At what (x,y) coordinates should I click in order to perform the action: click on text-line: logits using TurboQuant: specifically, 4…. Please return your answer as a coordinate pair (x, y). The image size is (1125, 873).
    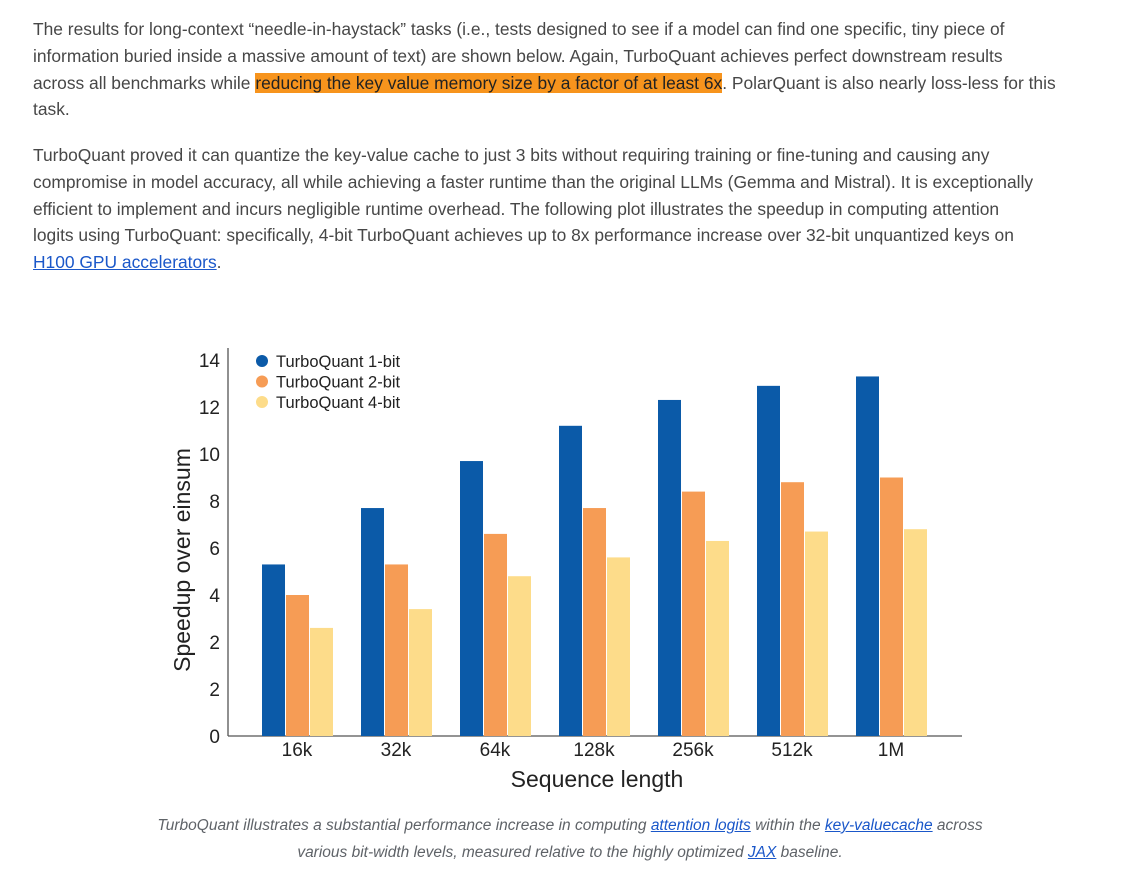
    Looking at the image, I should click on (533, 235).